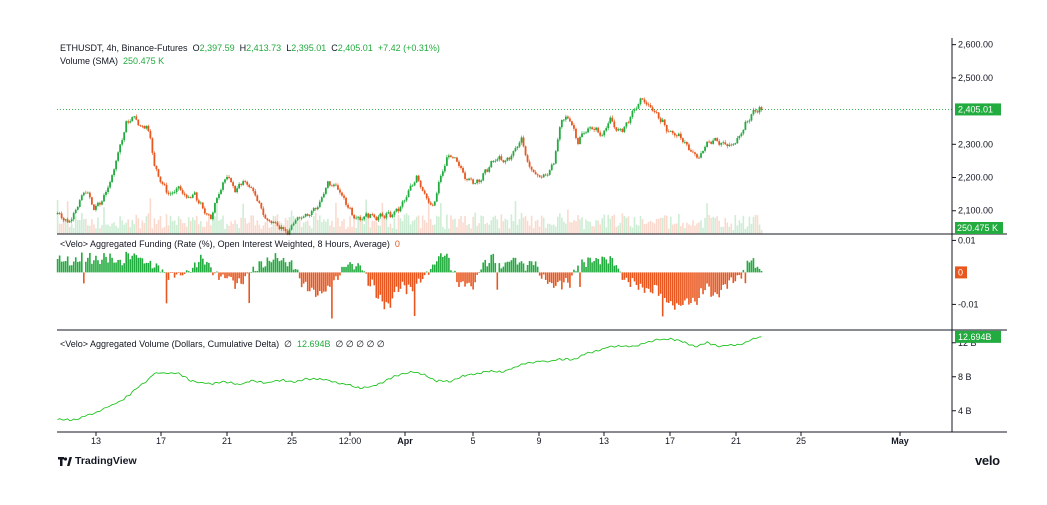  Describe the element at coordinates (65, 461) in the screenshot. I see `tradingview-icon` at that location.